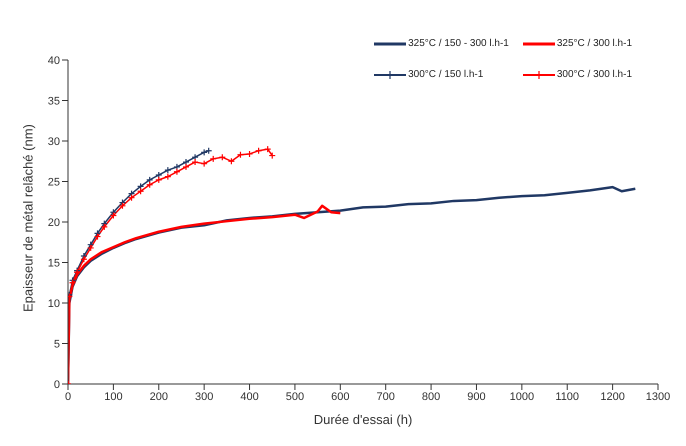 Image resolution: width=686 pixels, height=446 pixels. I want to click on x-tick-label: 500, so click(295, 396).